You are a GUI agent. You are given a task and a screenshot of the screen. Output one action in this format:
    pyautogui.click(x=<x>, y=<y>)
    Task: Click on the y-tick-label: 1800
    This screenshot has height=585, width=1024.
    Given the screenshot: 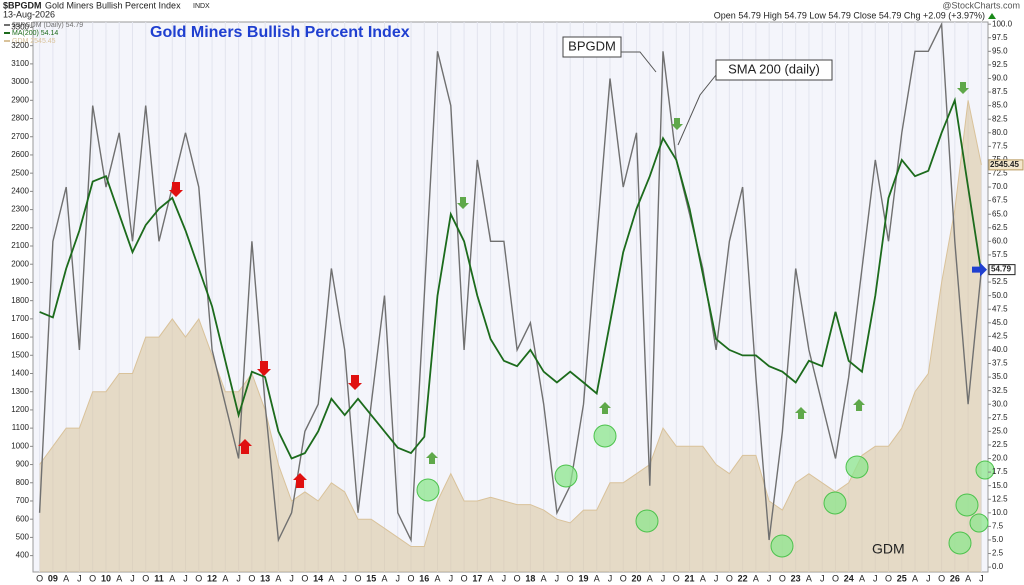 What is the action you would take?
    pyautogui.click(x=20, y=300)
    